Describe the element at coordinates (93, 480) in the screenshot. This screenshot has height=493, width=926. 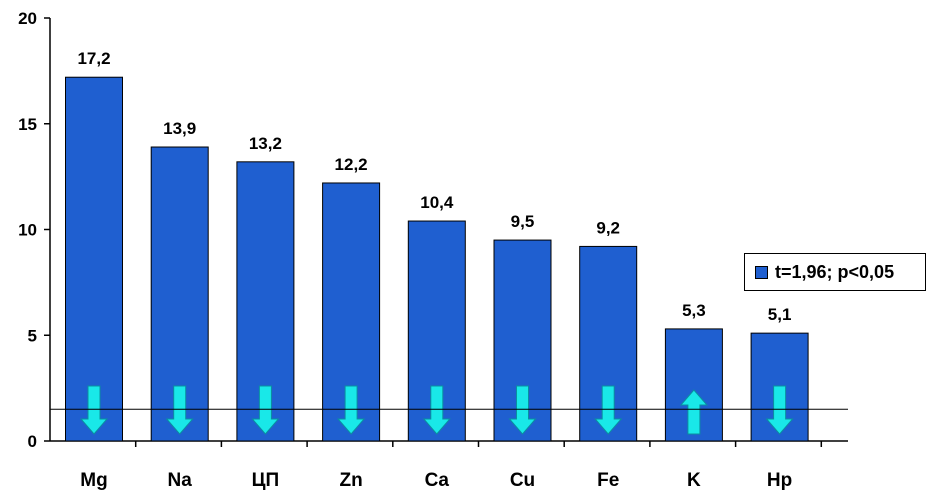
I see `category-label: Mg` at that location.